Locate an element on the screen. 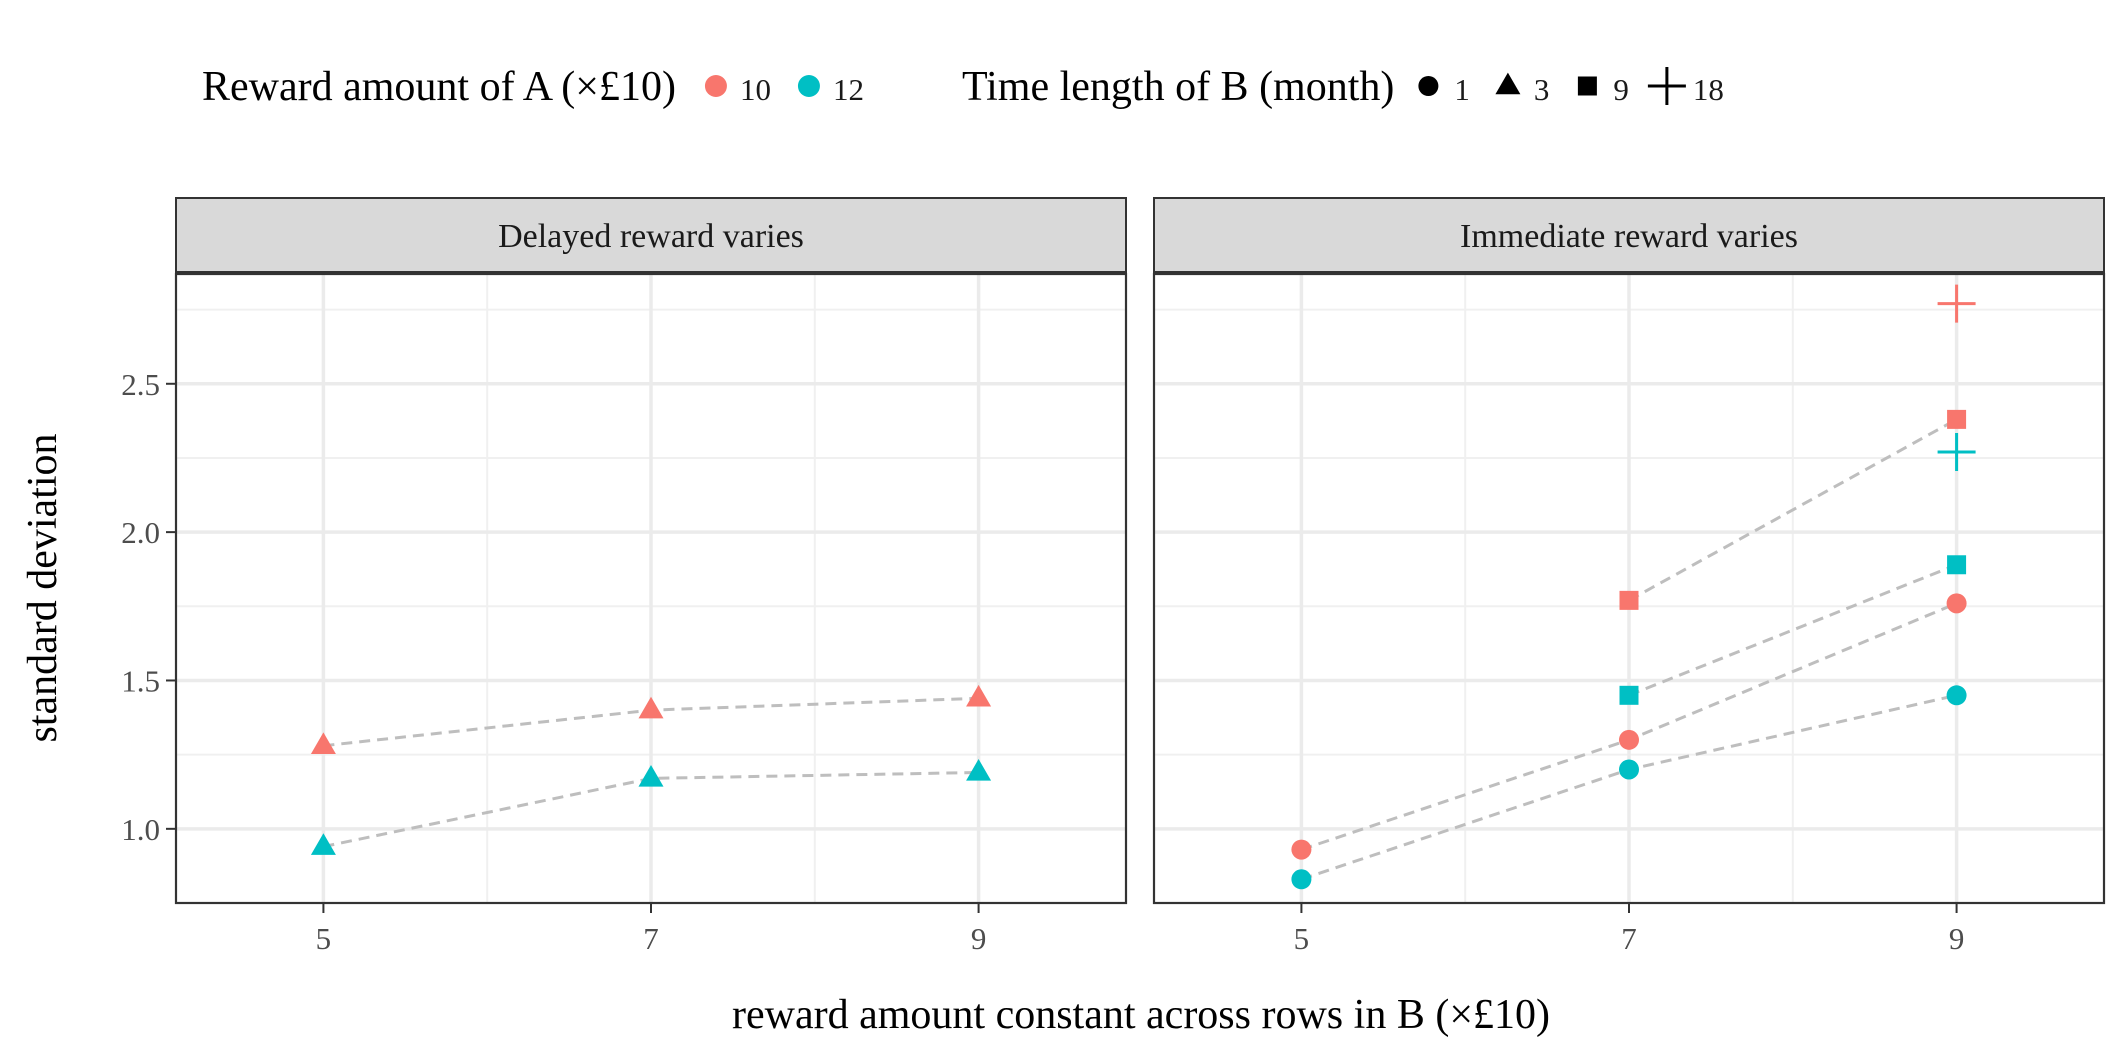 The image size is (2125, 1062). y-tick-label: 1.0 is located at coordinates (140, 829).